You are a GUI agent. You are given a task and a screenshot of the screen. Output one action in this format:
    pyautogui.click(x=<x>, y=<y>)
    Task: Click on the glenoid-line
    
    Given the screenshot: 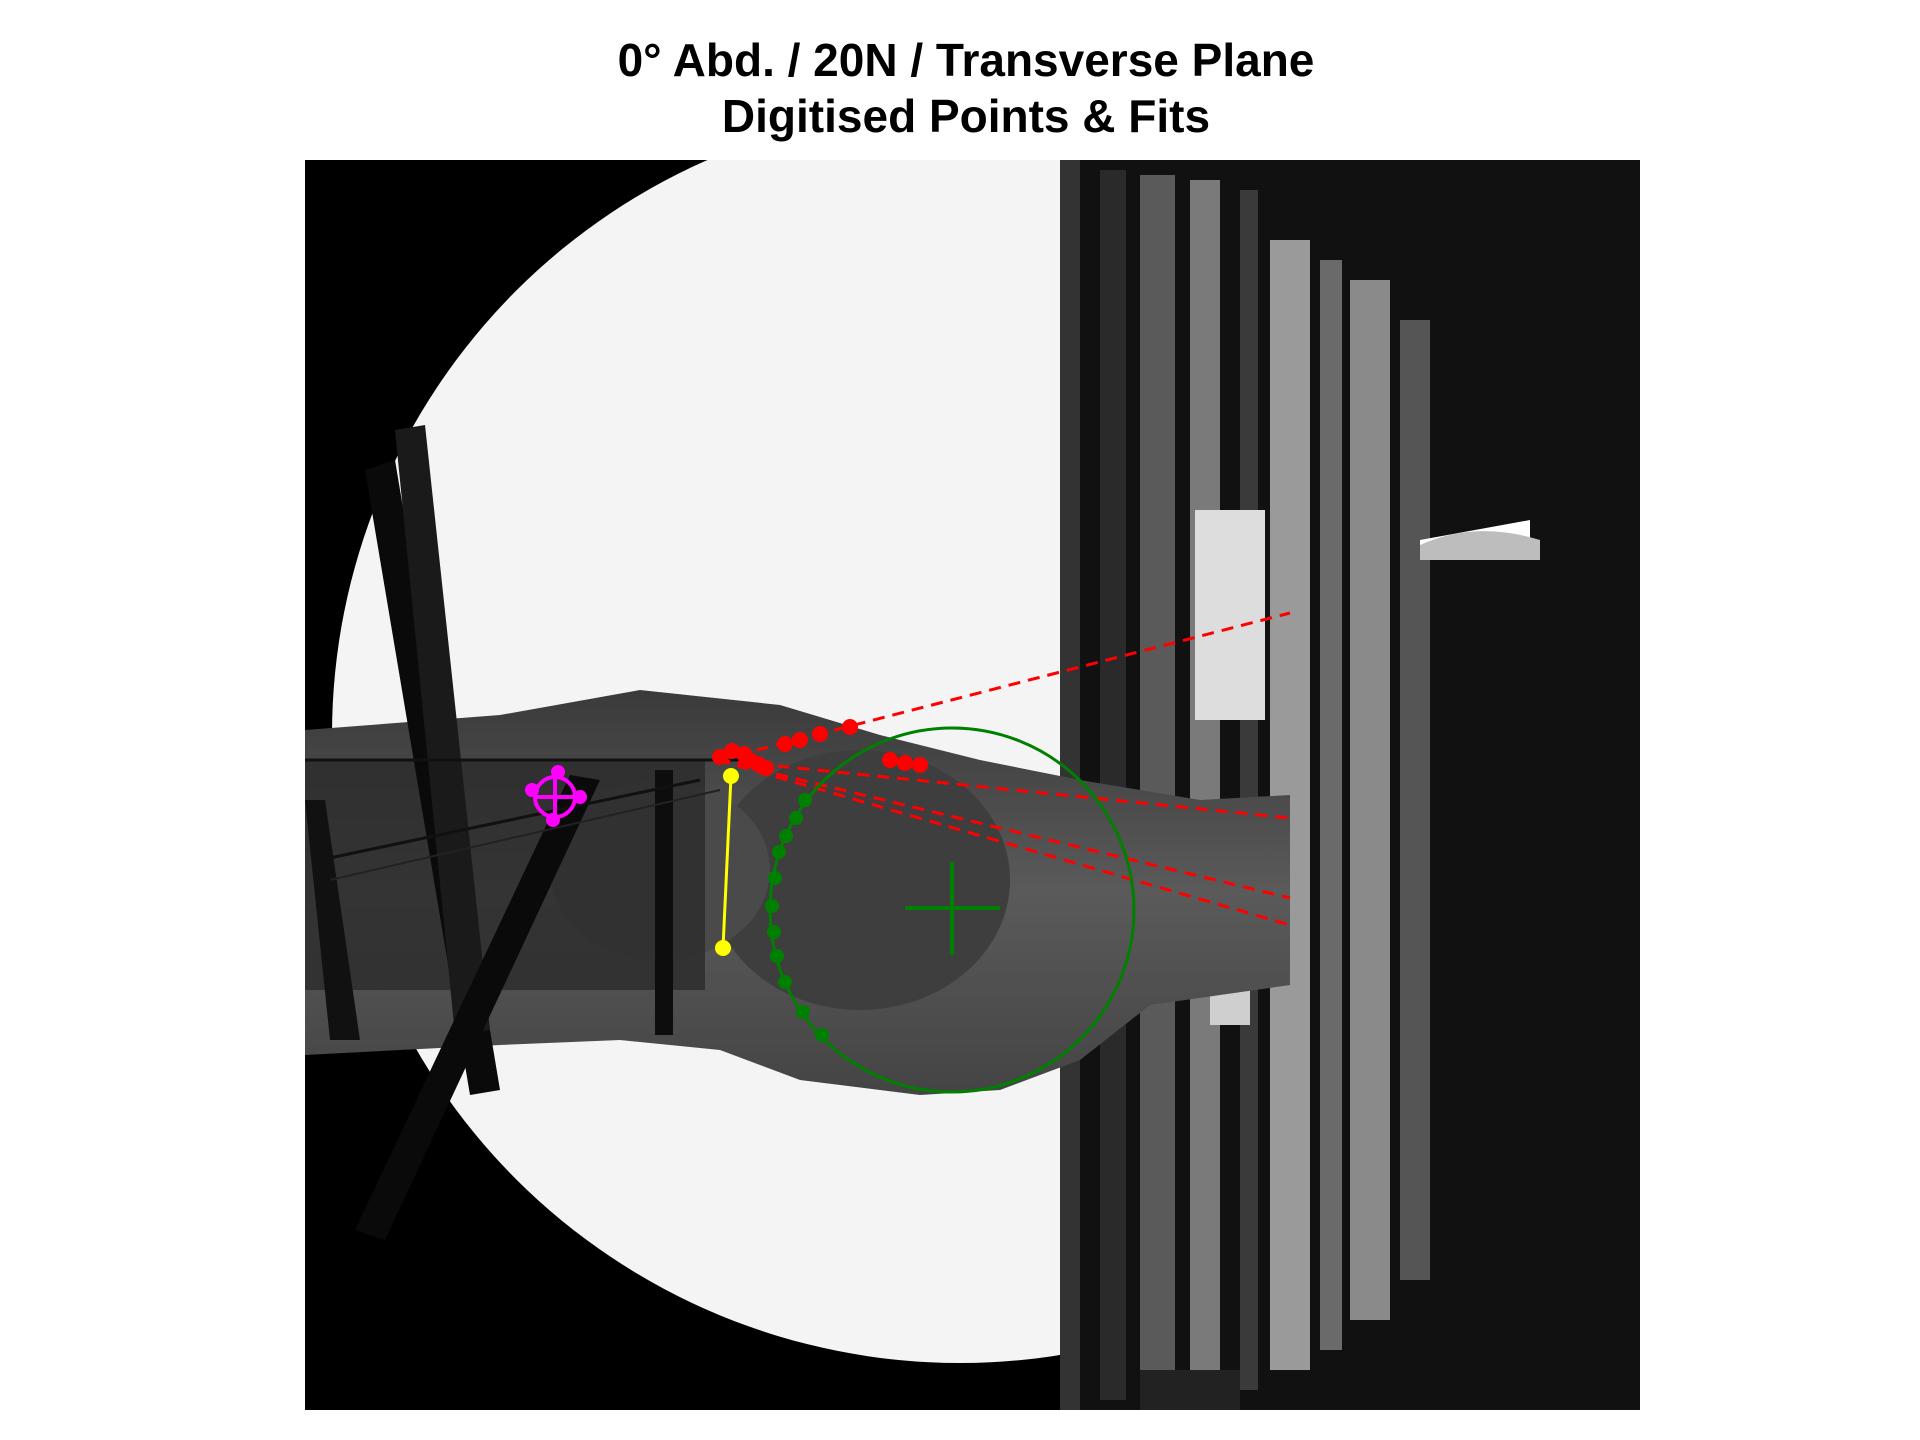 What is the action you would take?
    pyautogui.click(x=727, y=862)
    